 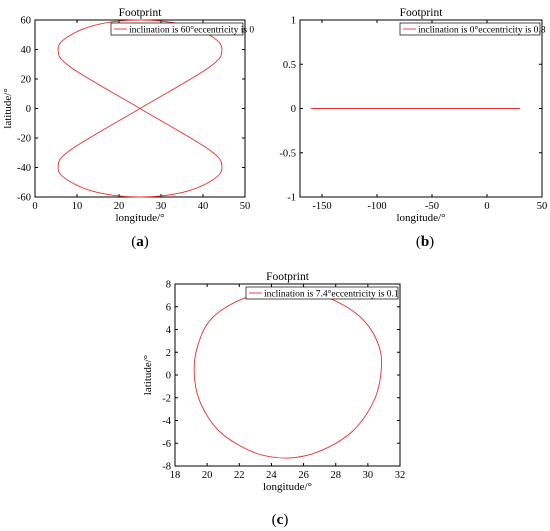 What do you see at coordinates (166, 467) in the screenshot?
I see `y-tick-label: -8` at bounding box center [166, 467].